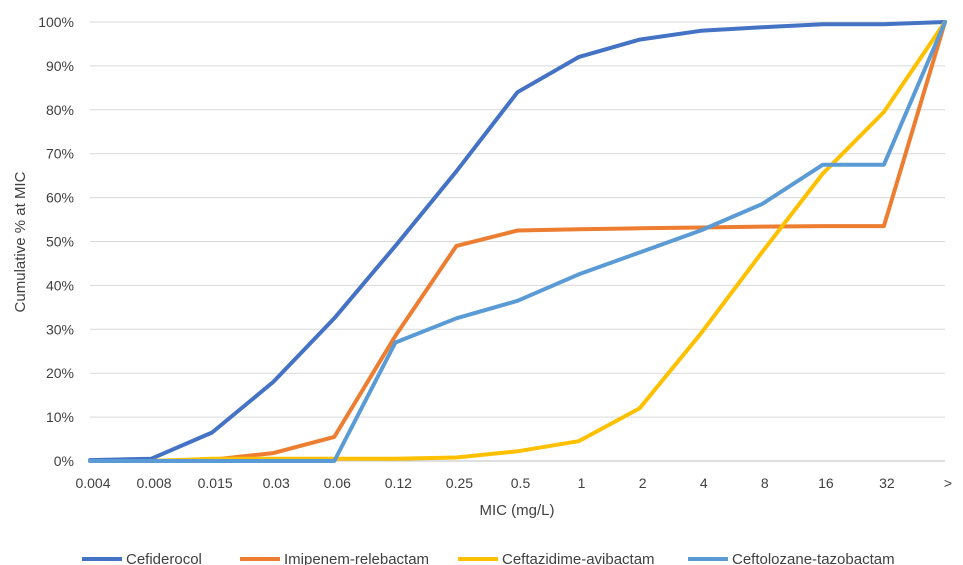 This screenshot has width=963, height=565. Describe the element at coordinates (826, 483) in the screenshot. I see `x-tick-label: 16` at that location.